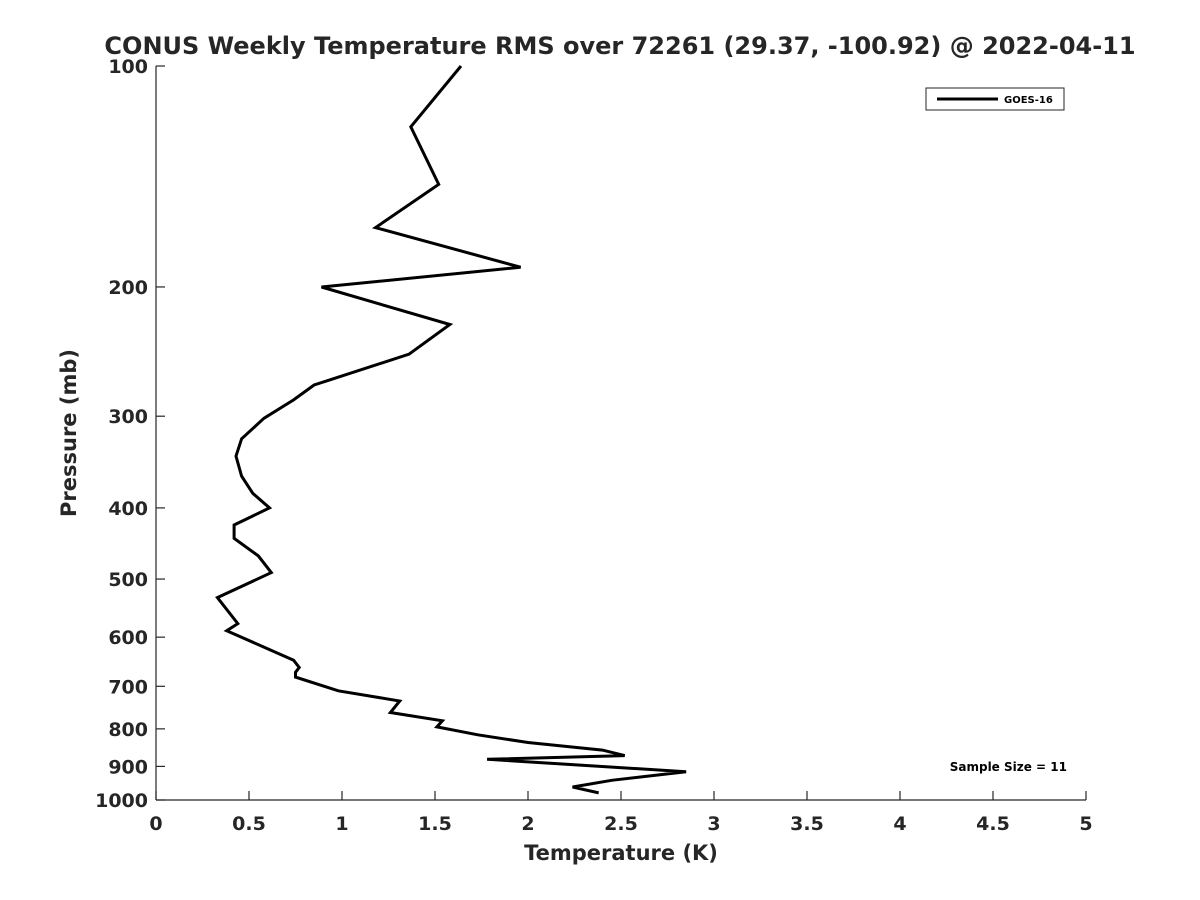 This screenshot has height=900, width=1200. I want to click on x-tick-label: 3.5, so click(807, 824).